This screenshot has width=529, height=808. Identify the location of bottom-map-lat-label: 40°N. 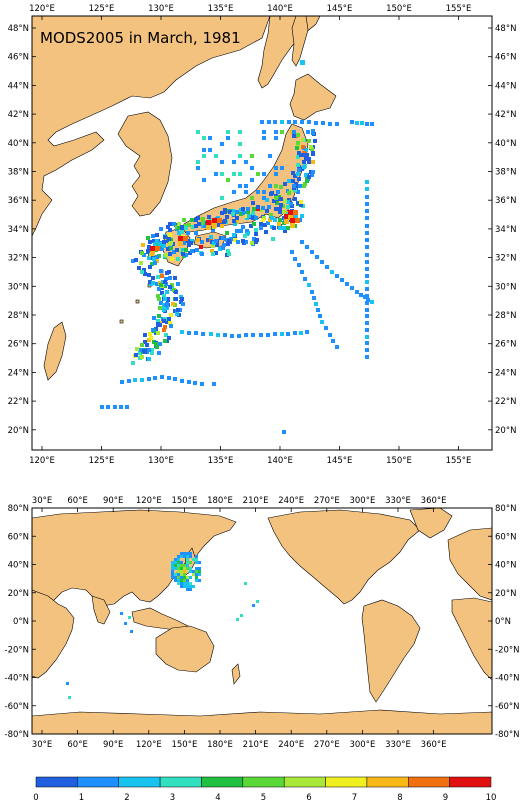
(18, 566).